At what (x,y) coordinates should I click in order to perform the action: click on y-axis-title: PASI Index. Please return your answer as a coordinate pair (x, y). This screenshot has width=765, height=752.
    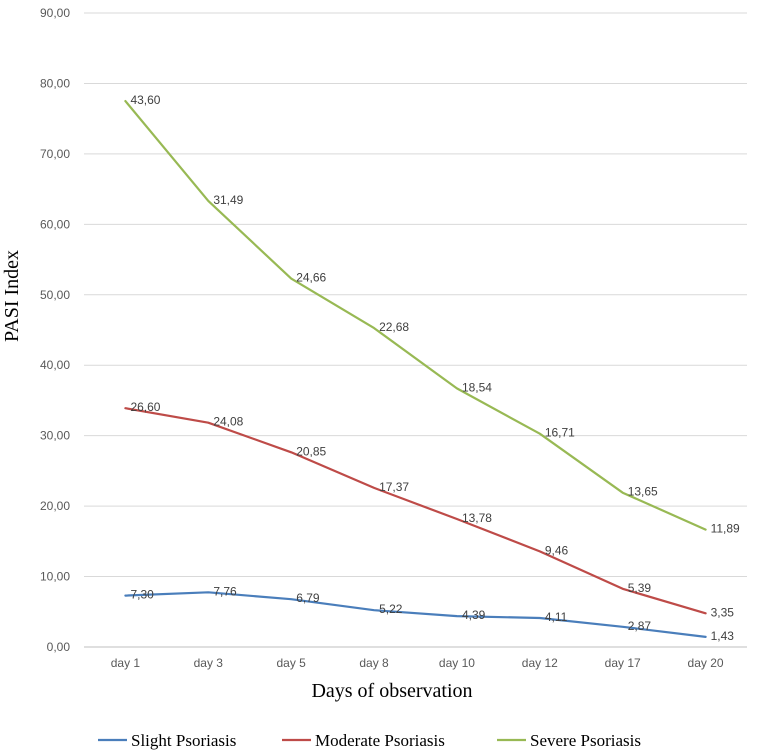
    Looking at the image, I should click on (12, 296).